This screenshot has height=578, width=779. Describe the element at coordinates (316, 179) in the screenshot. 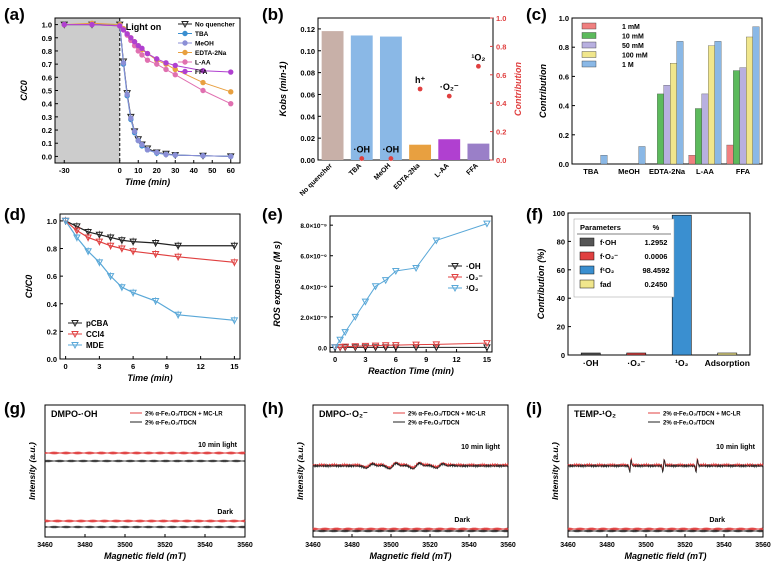

I see `x-category-label: No quencher` at that location.